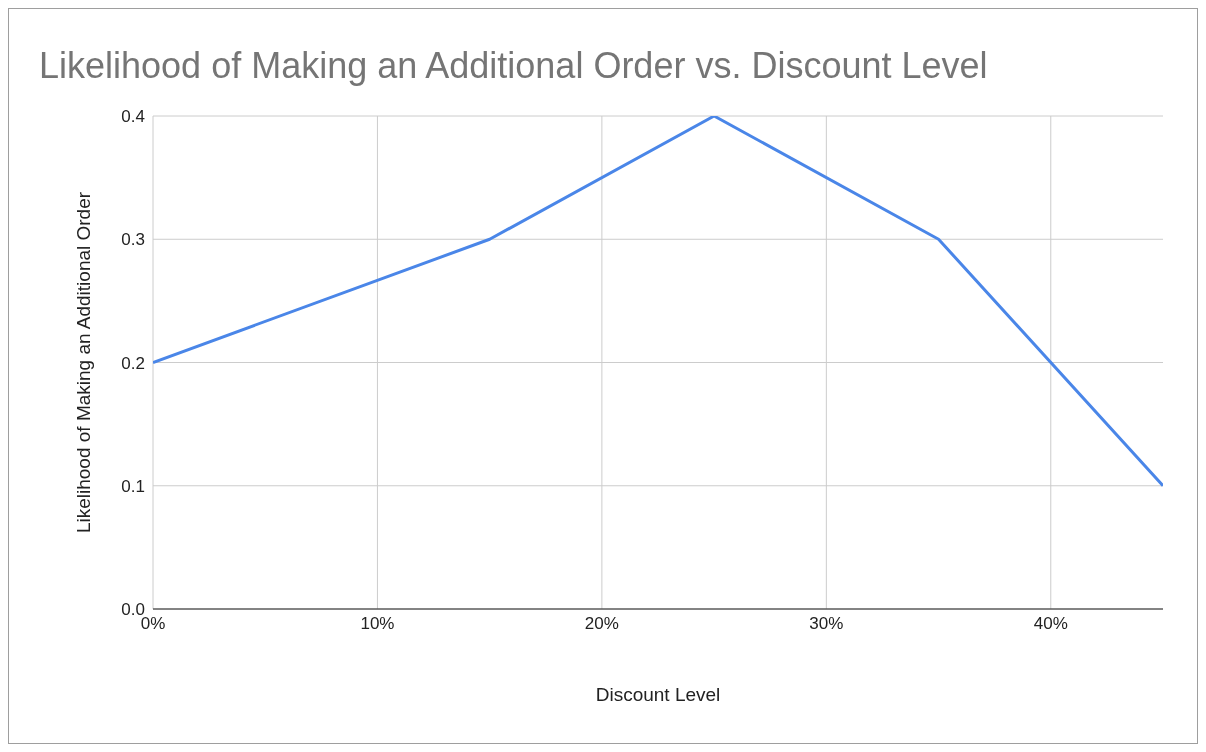  Describe the element at coordinates (153, 624) in the screenshot. I see `x-tick-label: 0%` at that location.